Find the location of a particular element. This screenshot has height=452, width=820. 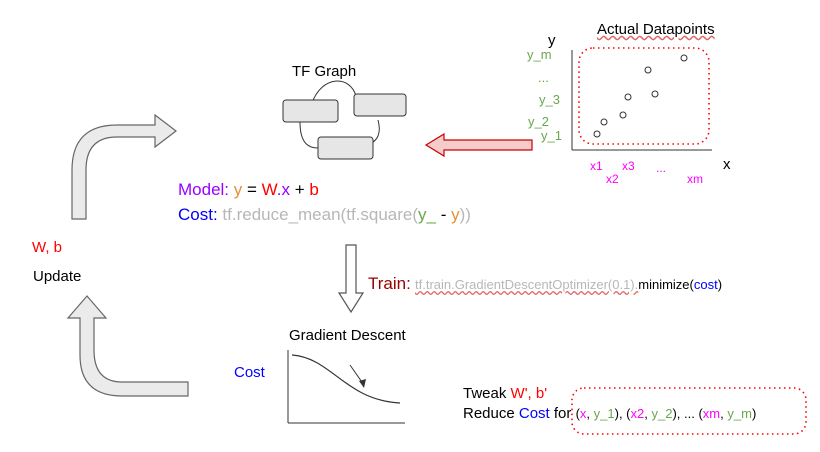

y-axis-label: y is located at coordinates (552, 40).